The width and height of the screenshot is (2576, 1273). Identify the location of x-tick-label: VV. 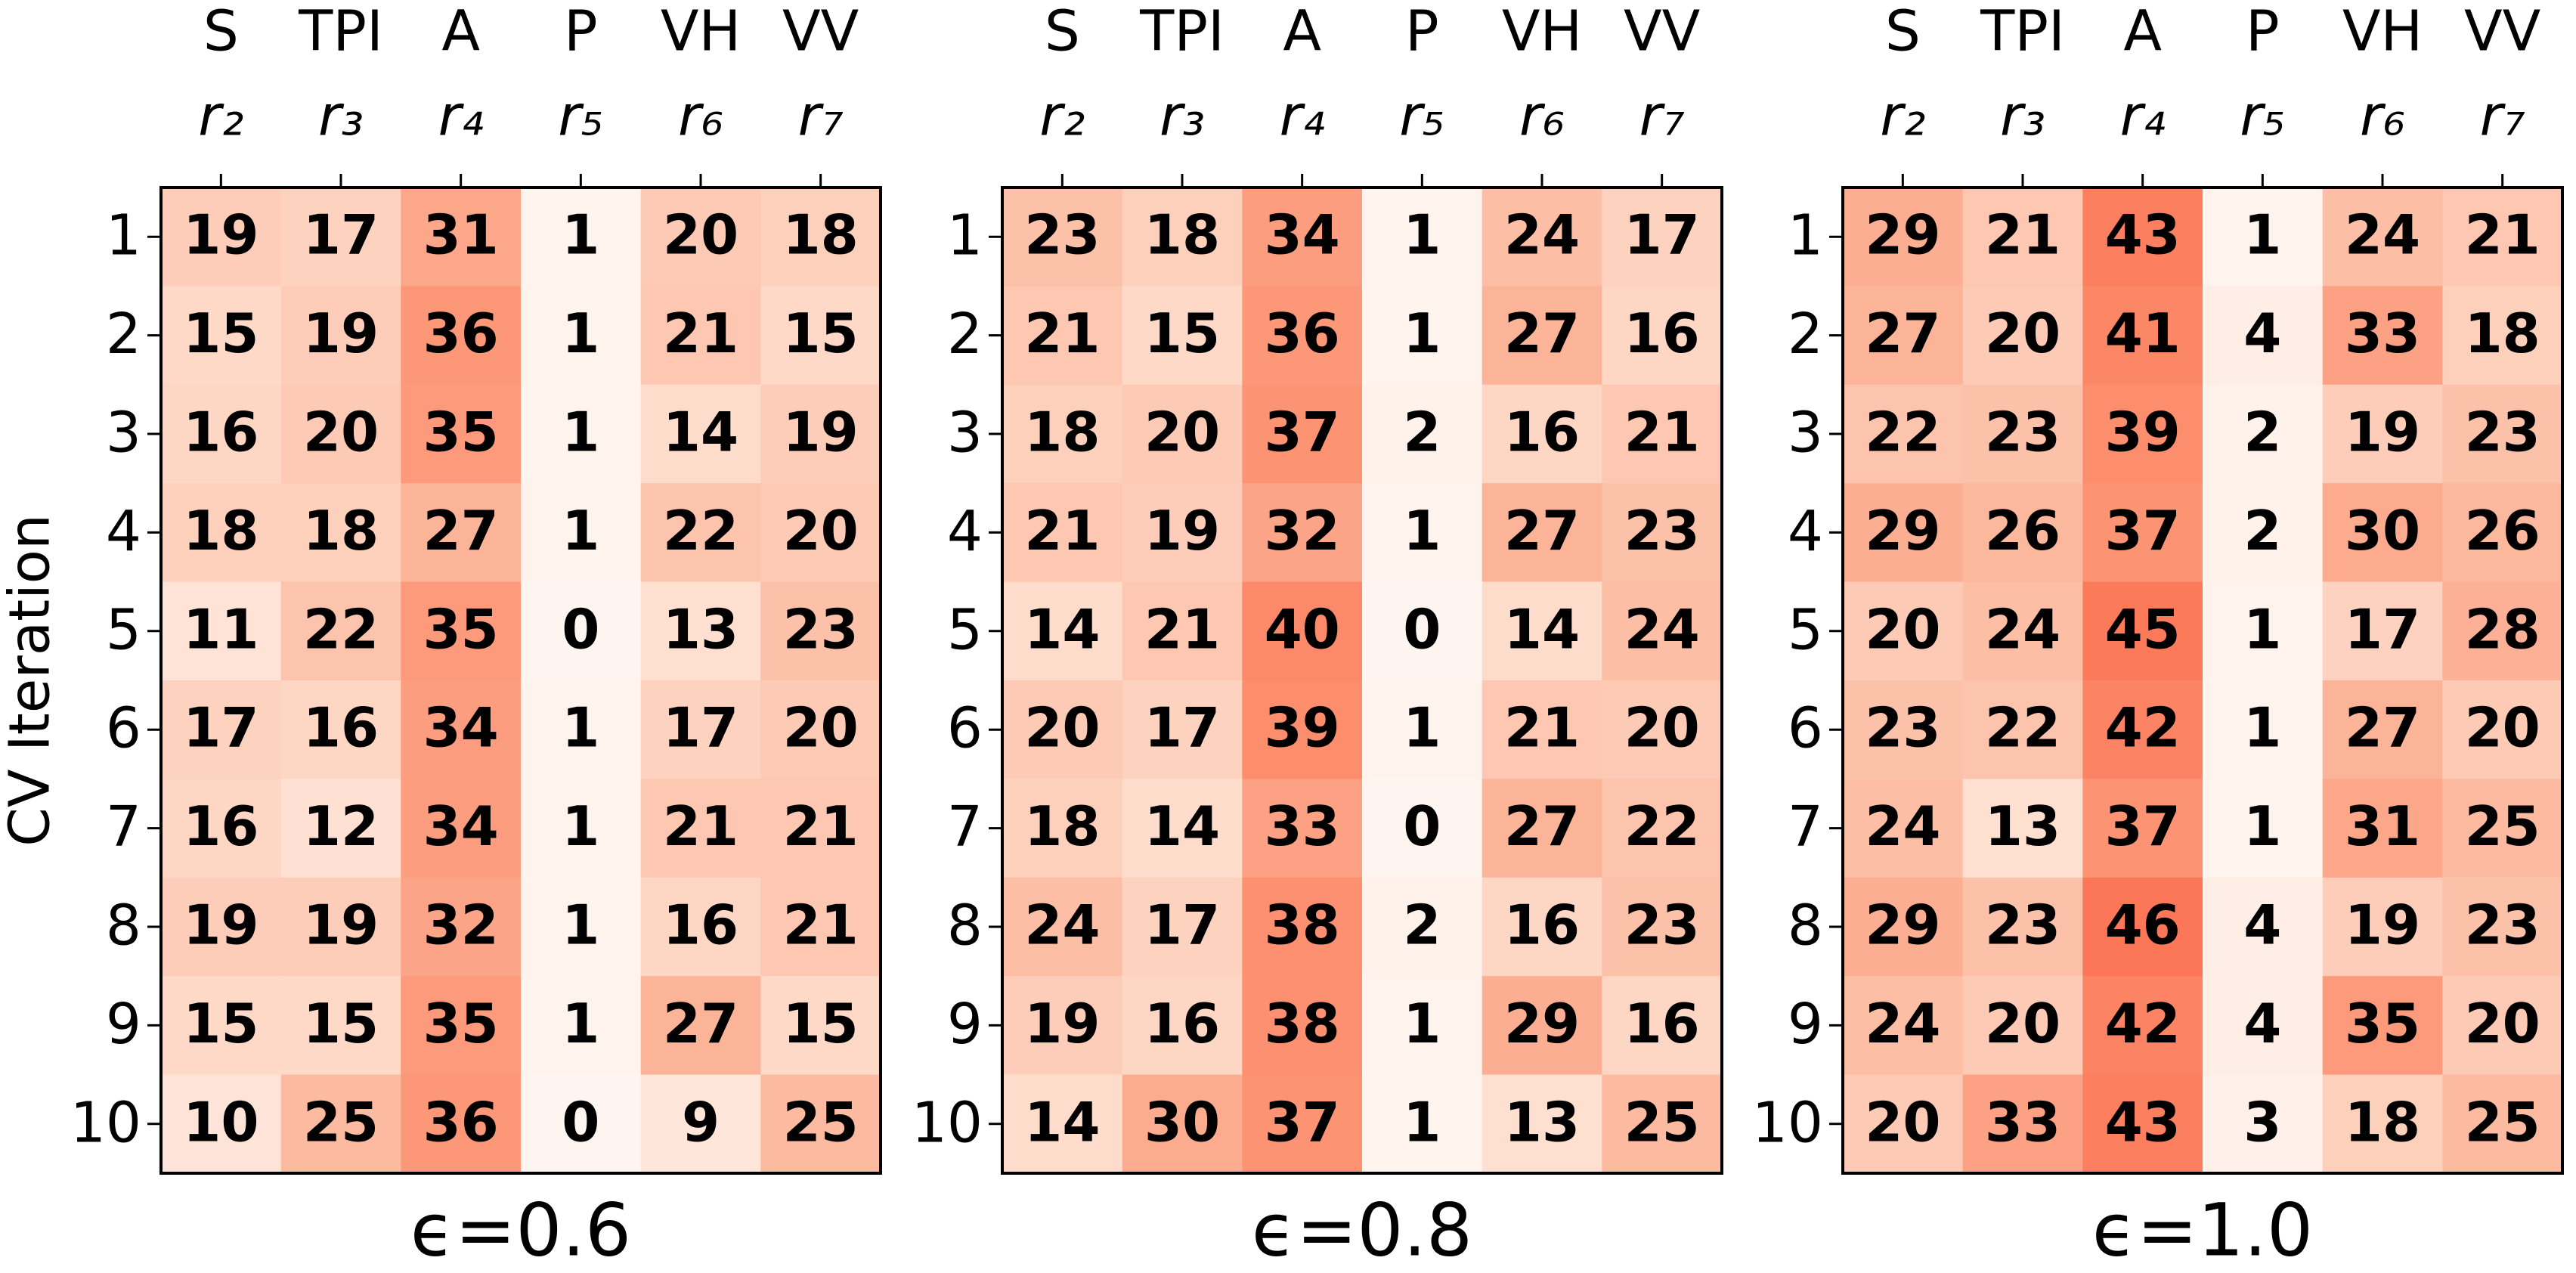
(2502, 32).